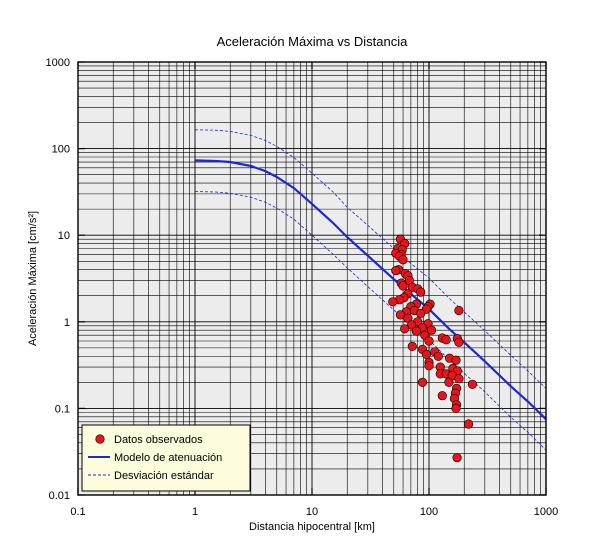 The width and height of the screenshot is (590, 560). What do you see at coordinates (433, 348) in the screenshot?
I see `observed-points` at bounding box center [433, 348].